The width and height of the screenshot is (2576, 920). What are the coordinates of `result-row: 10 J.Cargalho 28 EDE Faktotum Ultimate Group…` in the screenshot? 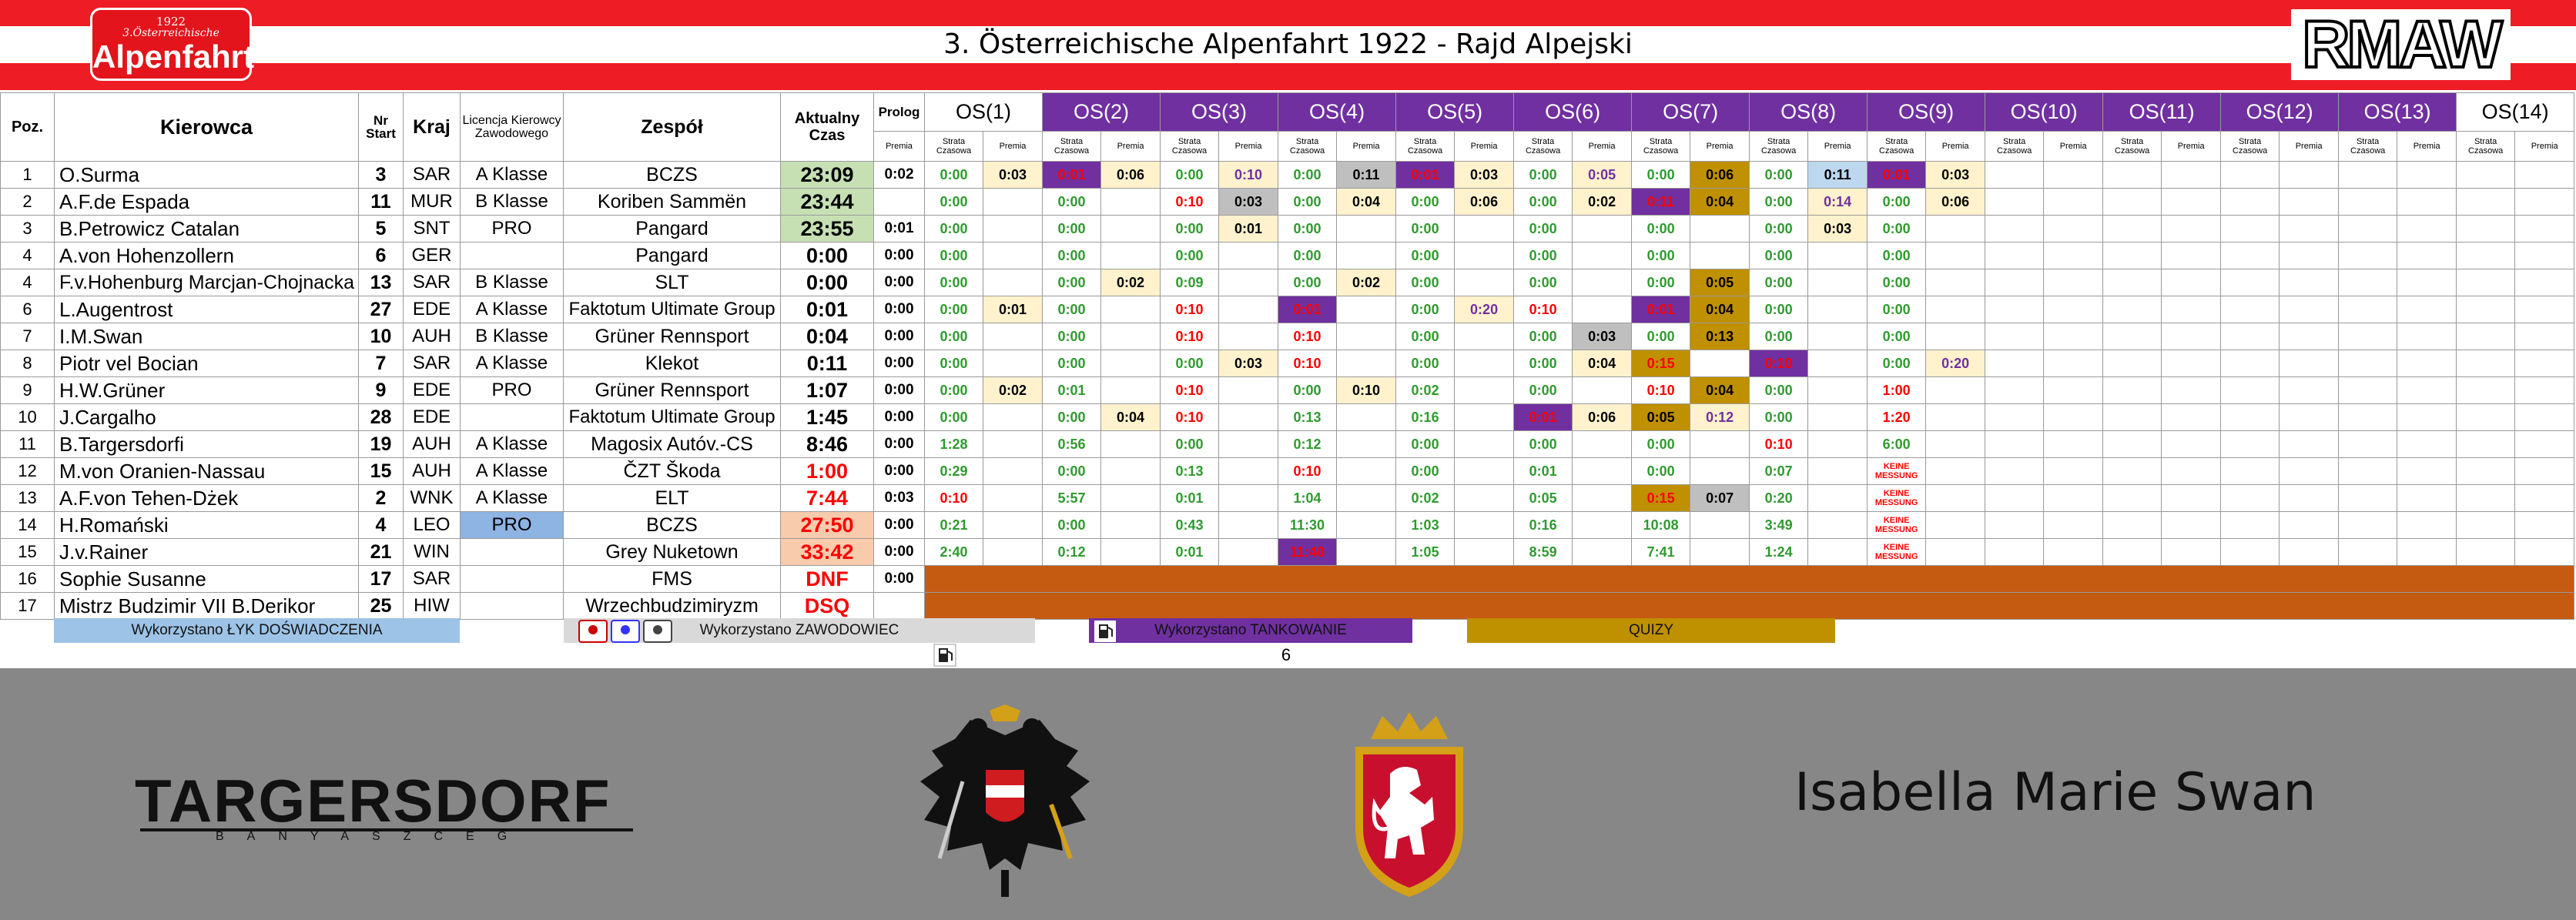 It's located at (1288, 417).